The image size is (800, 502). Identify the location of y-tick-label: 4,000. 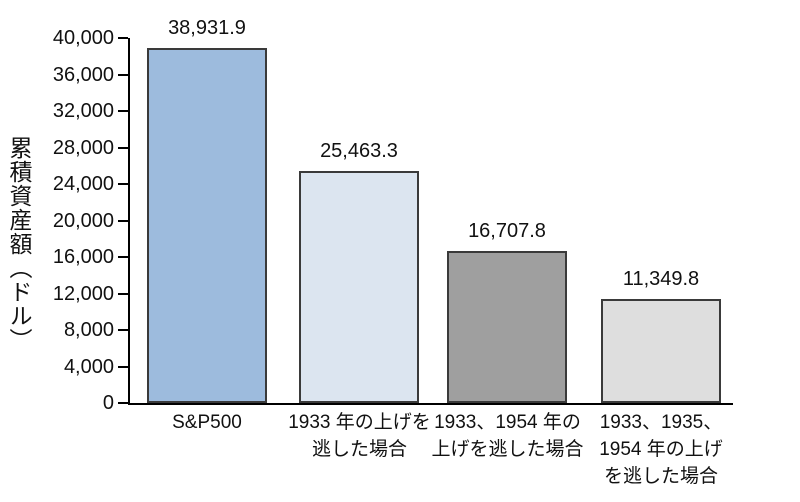
(88, 366).